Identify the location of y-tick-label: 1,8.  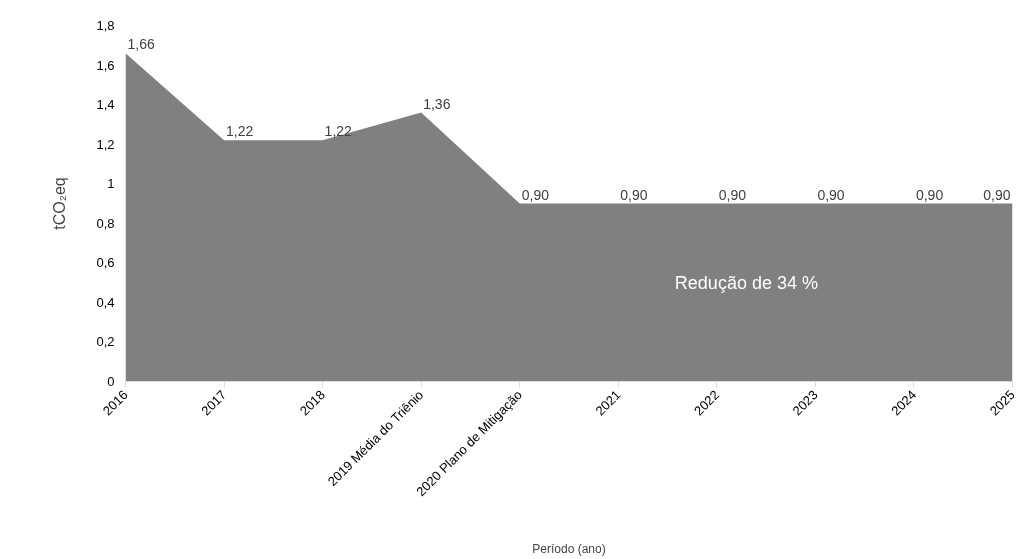
(105, 25).